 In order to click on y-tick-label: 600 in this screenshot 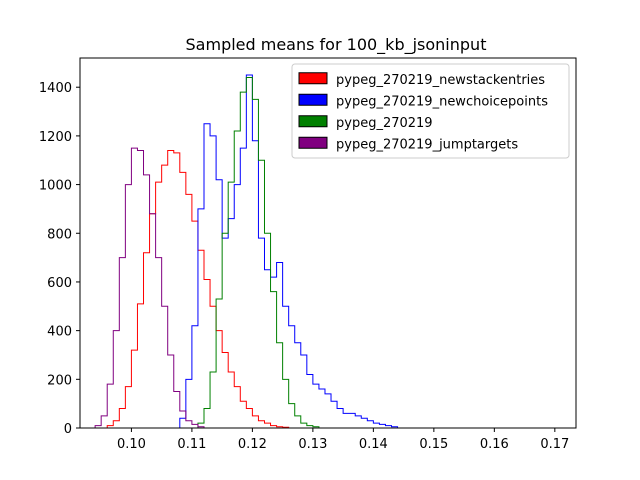, I will do `click(59, 283)`.